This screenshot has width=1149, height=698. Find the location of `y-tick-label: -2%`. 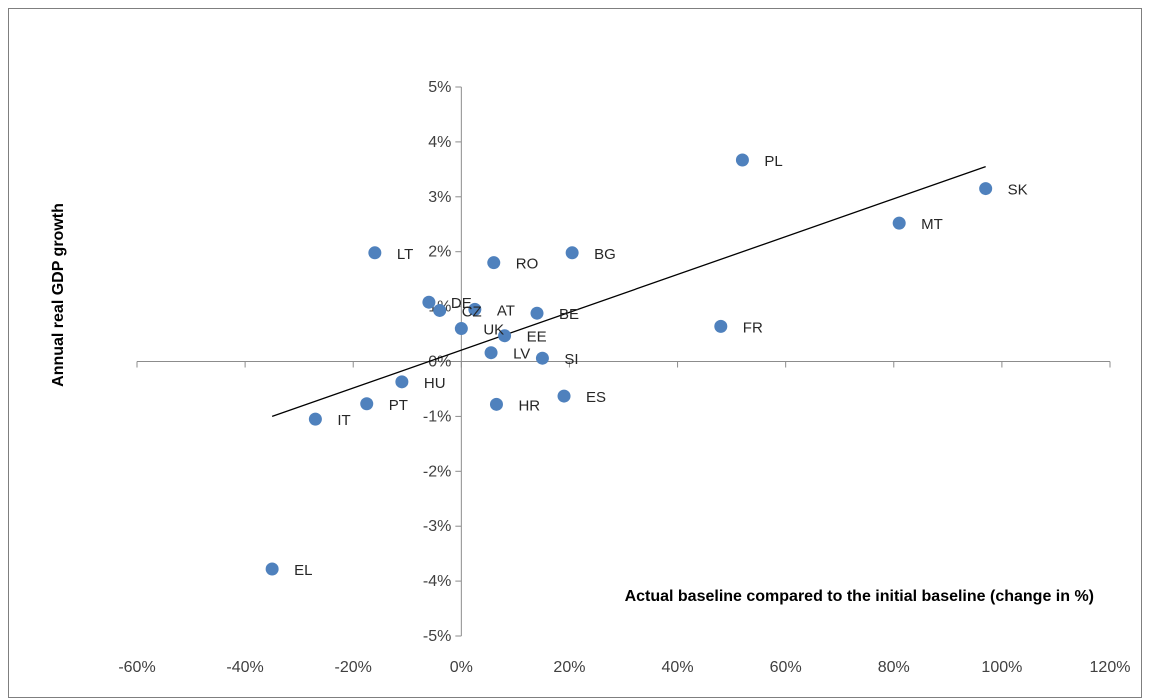

y-tick-label: -2% is located at coordinates (437, 471).